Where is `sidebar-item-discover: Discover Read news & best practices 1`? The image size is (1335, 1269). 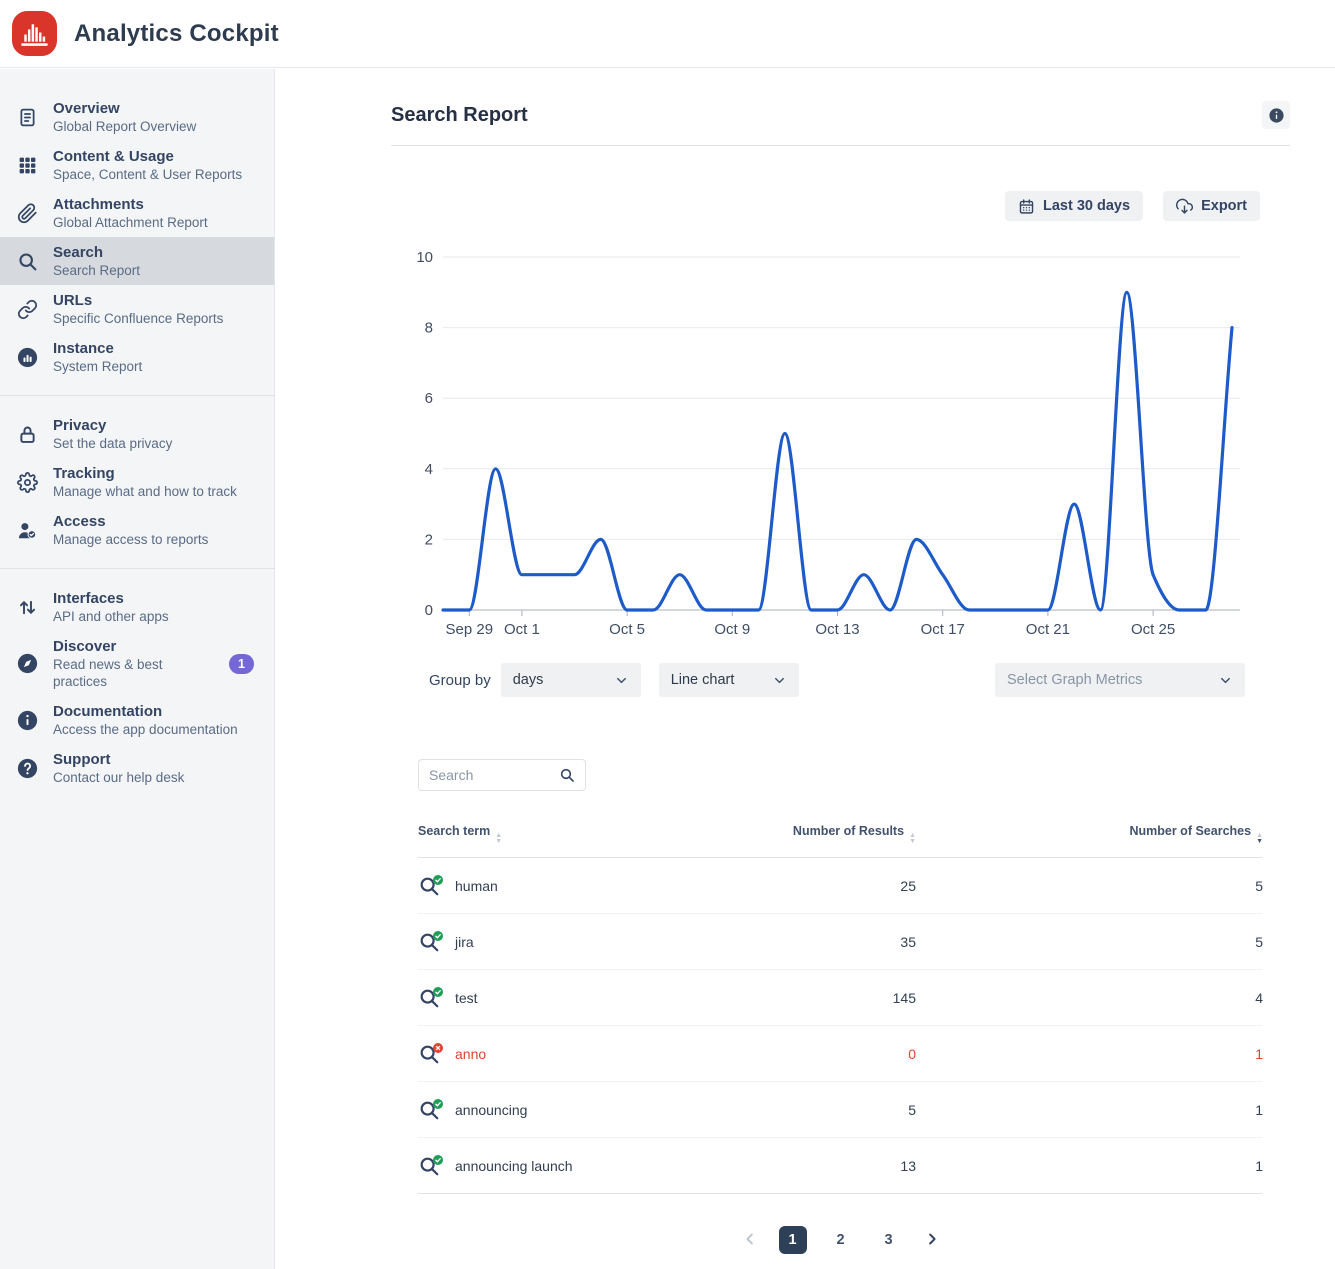 sidebar-item-discover: Discover Read news & best practices 1 is located at coordinates (137, 663).